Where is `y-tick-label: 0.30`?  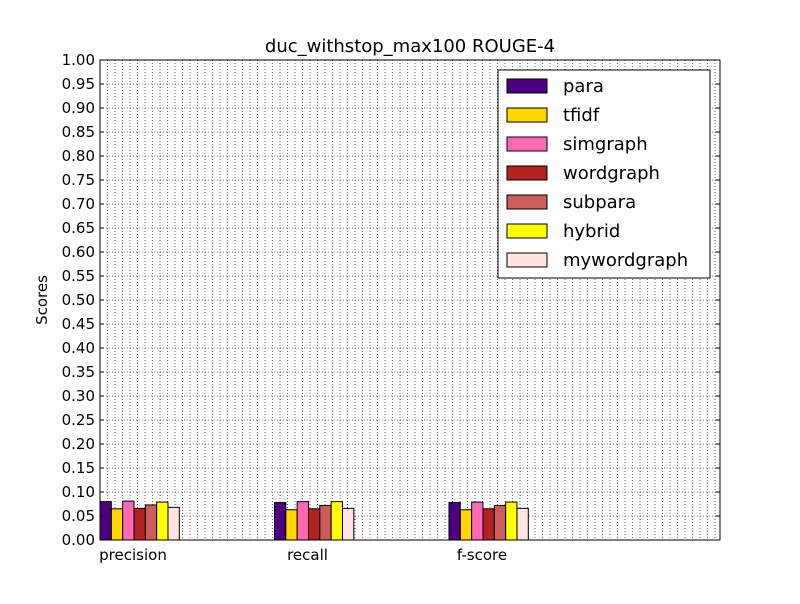
y-tick-label: 0.30 is located at coordinates (78, 396).